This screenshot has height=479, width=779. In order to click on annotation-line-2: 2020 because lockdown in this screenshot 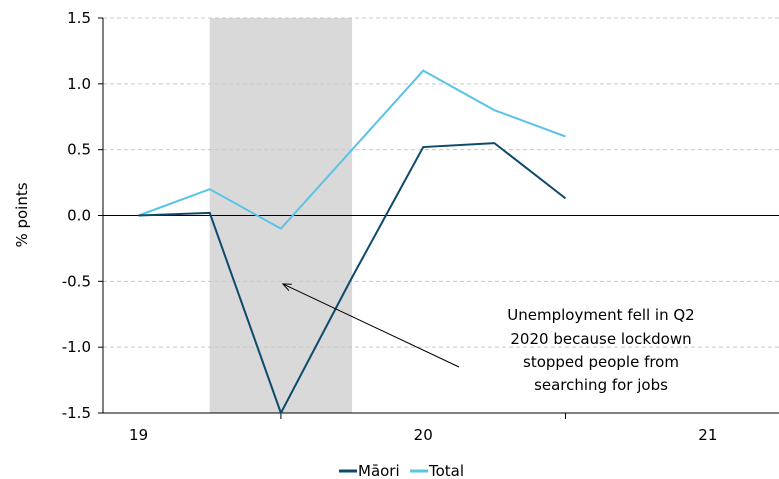, I will do `click(600, 339)`.